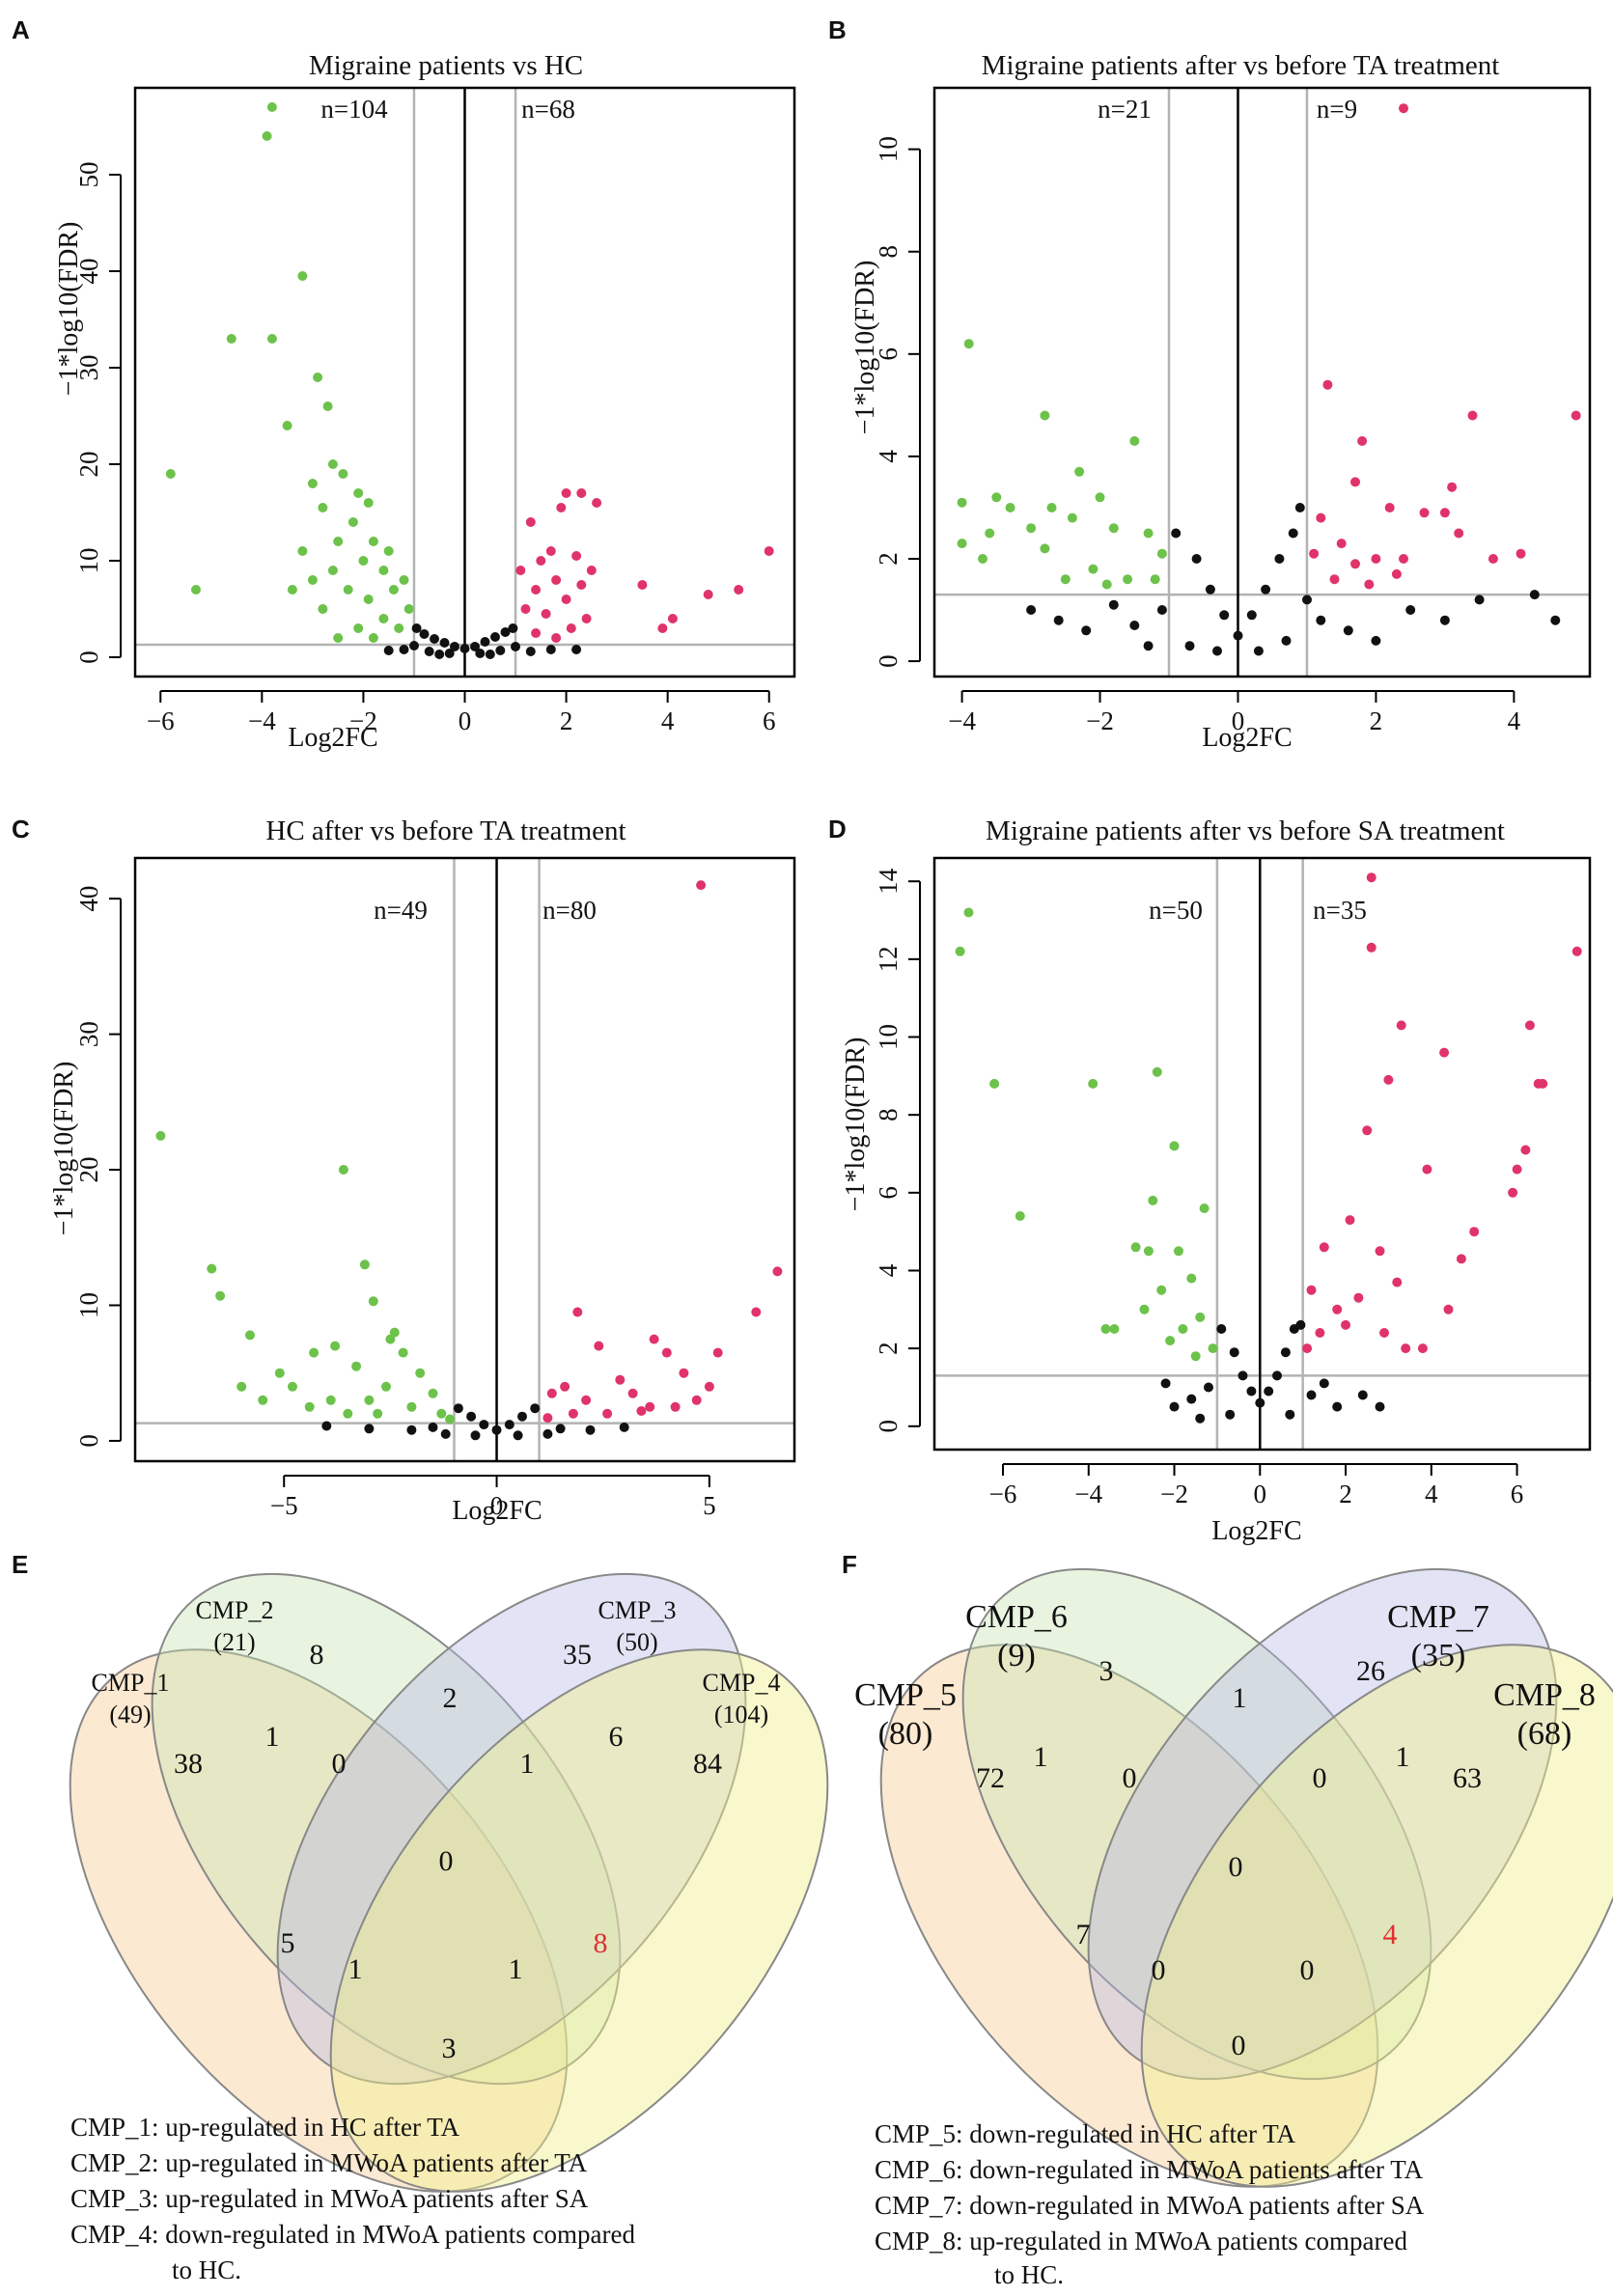 The image size is (1613, 2296). What do you see at coordinates (88, 561) in the screenshot?
I see `y-tick-label: 10` at bounding box center [88, 561].